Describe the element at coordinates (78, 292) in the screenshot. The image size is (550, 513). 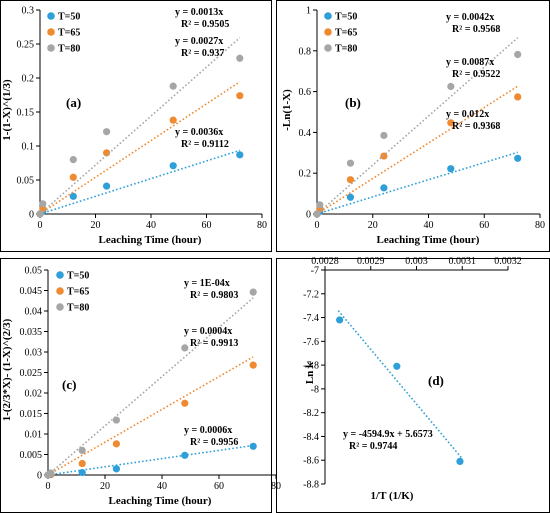
I see `legend-label: T=65` at that location.